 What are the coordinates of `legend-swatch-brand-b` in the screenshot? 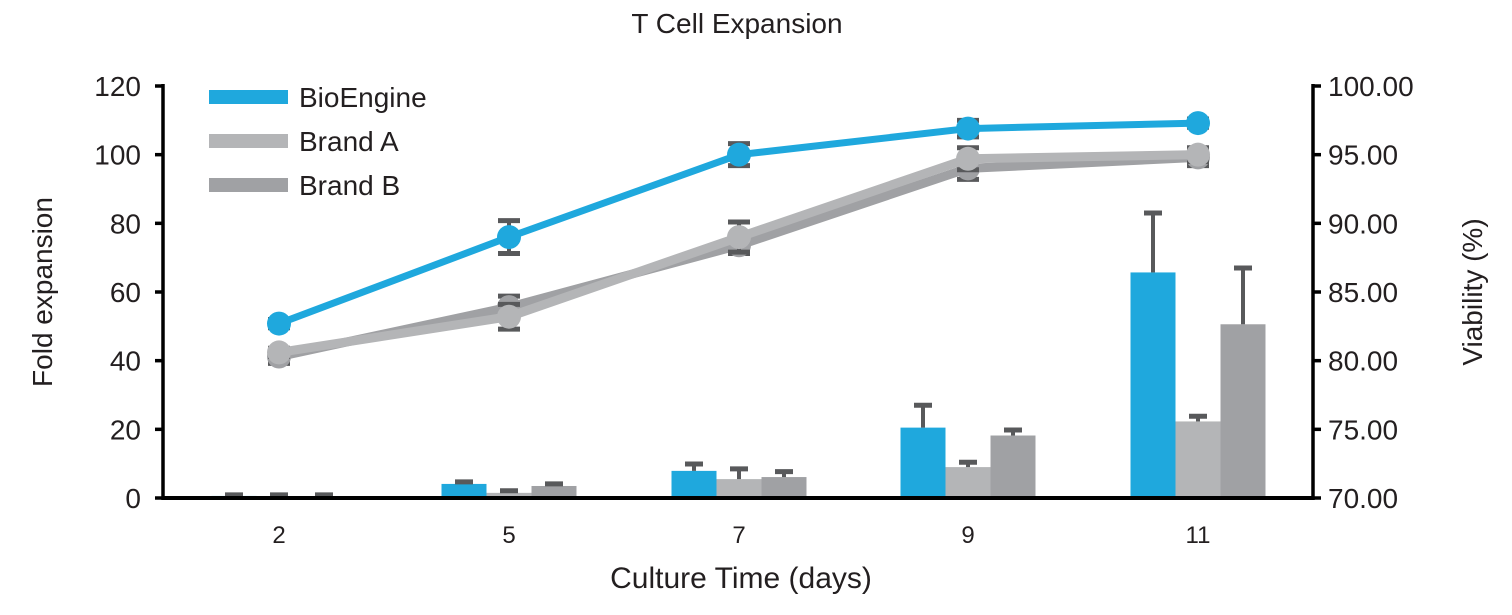 It's located at (248, 185).